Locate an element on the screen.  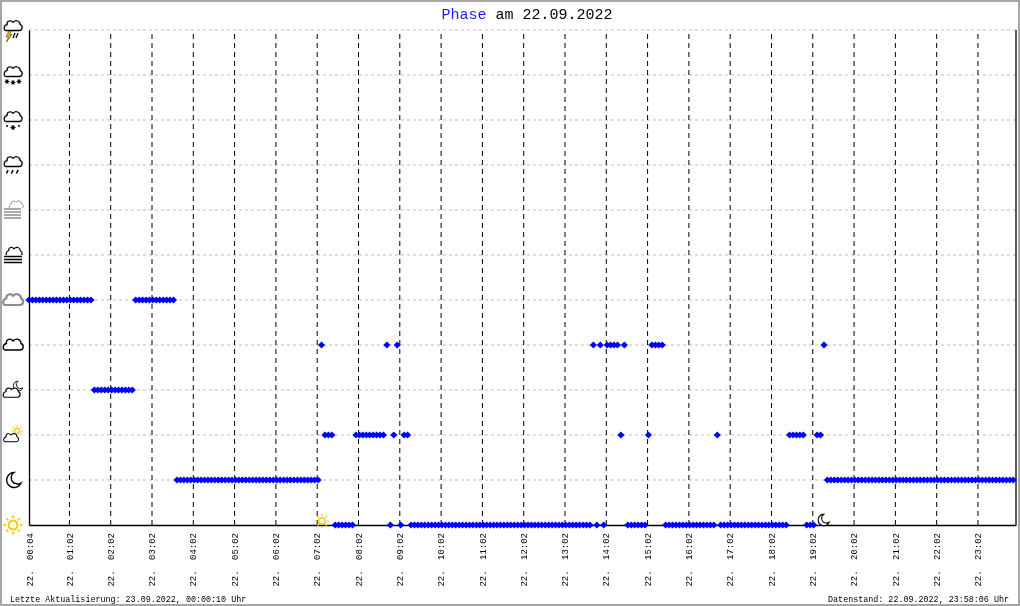
text: Datenstand: 22.09.2022, 23:58:06 Uhr is located at coordinates (918, 600).